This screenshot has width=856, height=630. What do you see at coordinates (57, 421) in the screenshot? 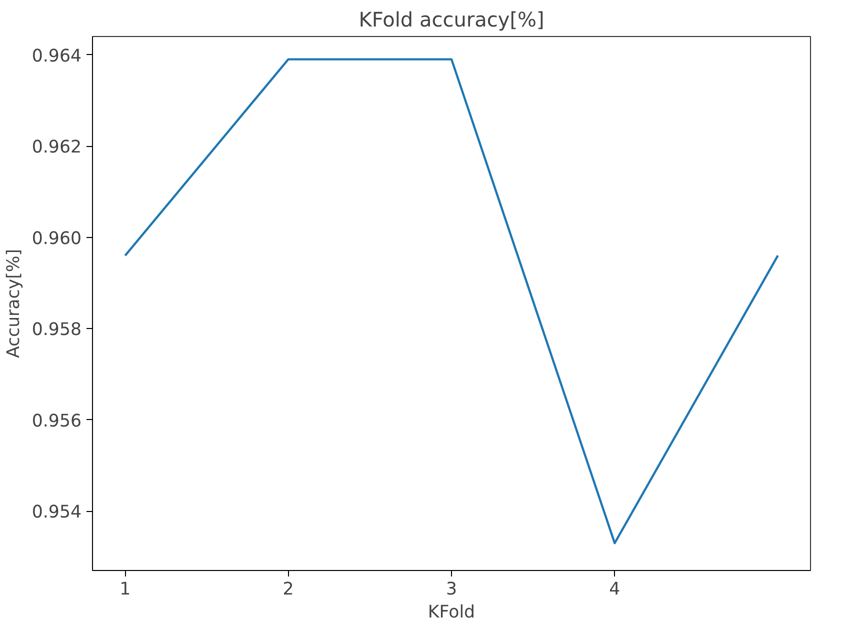
I see `y-tick-label: 0.956` at bounding box center [57, 421].